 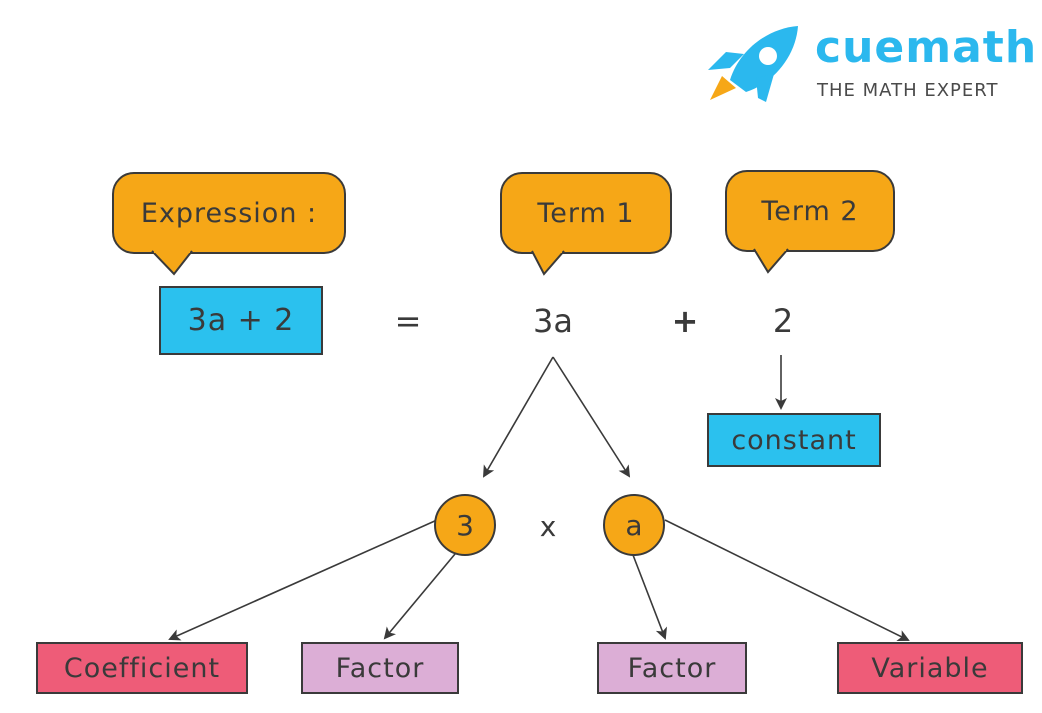 I want to click on coefficient-label: Coefficient, so click(x=142, y=668).